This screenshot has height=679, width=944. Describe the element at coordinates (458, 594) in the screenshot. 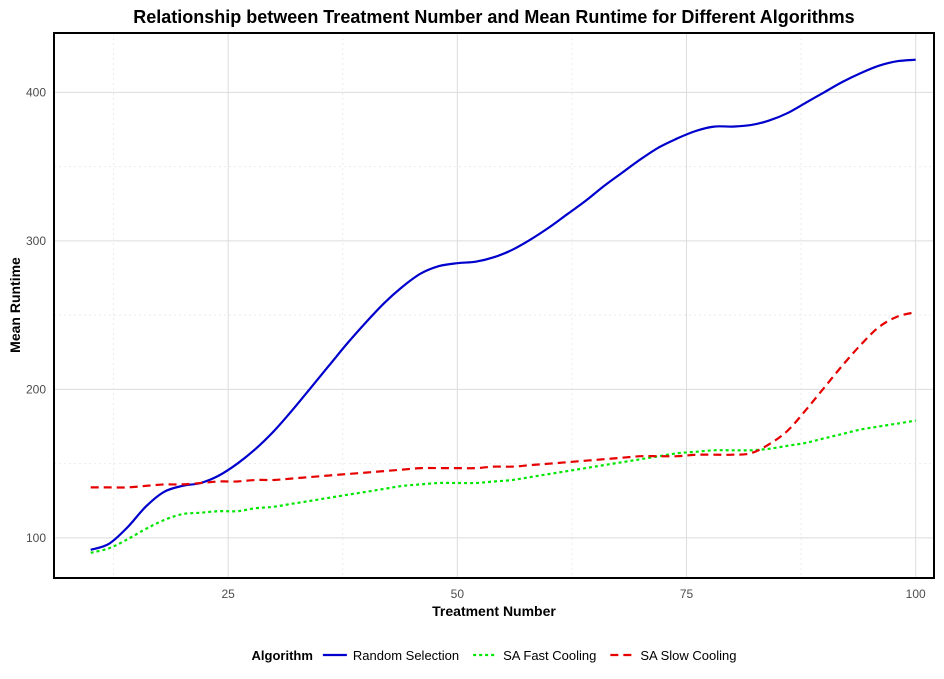

I see `x-tick-label: 50` at that location.